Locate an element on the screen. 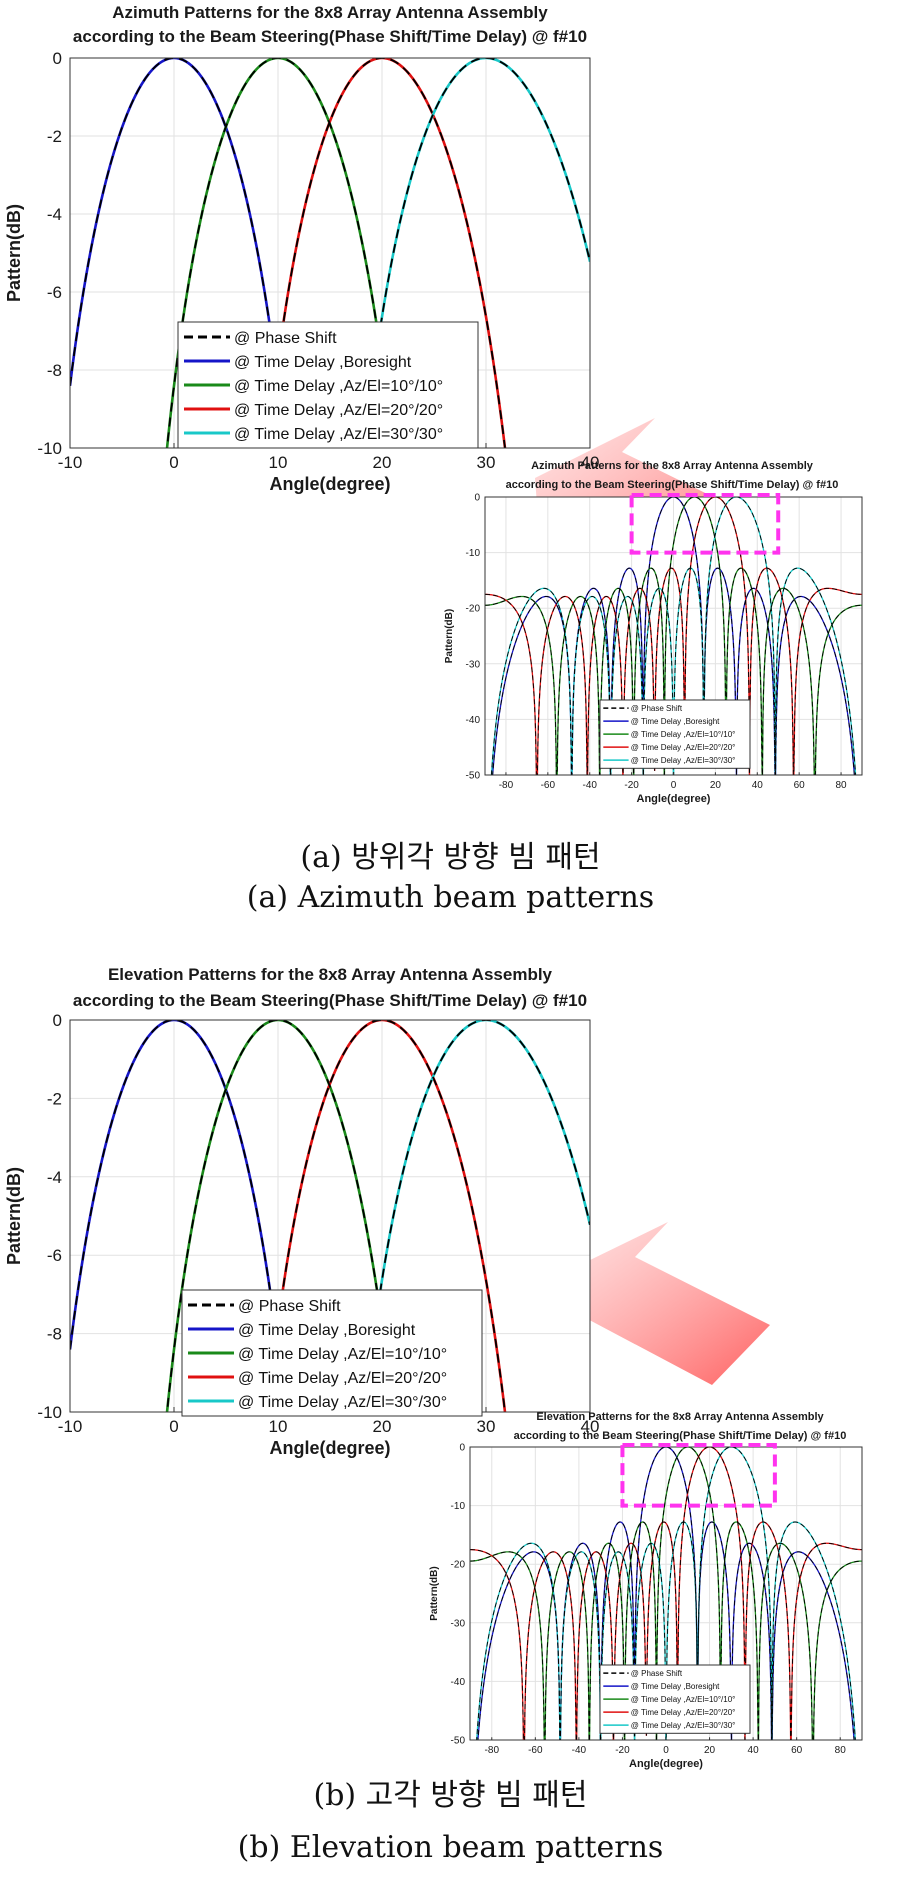  caption-b-english: (b) Elevation beam patterns is located at coordinates (450, 1847).